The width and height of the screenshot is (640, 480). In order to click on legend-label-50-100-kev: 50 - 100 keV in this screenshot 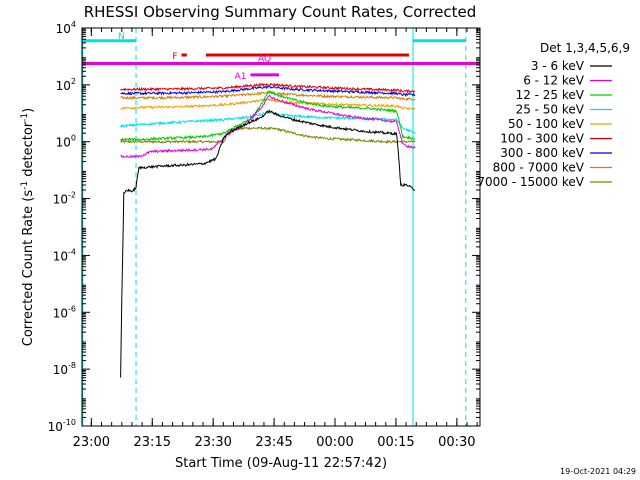, I will do `click(546, 124)`.